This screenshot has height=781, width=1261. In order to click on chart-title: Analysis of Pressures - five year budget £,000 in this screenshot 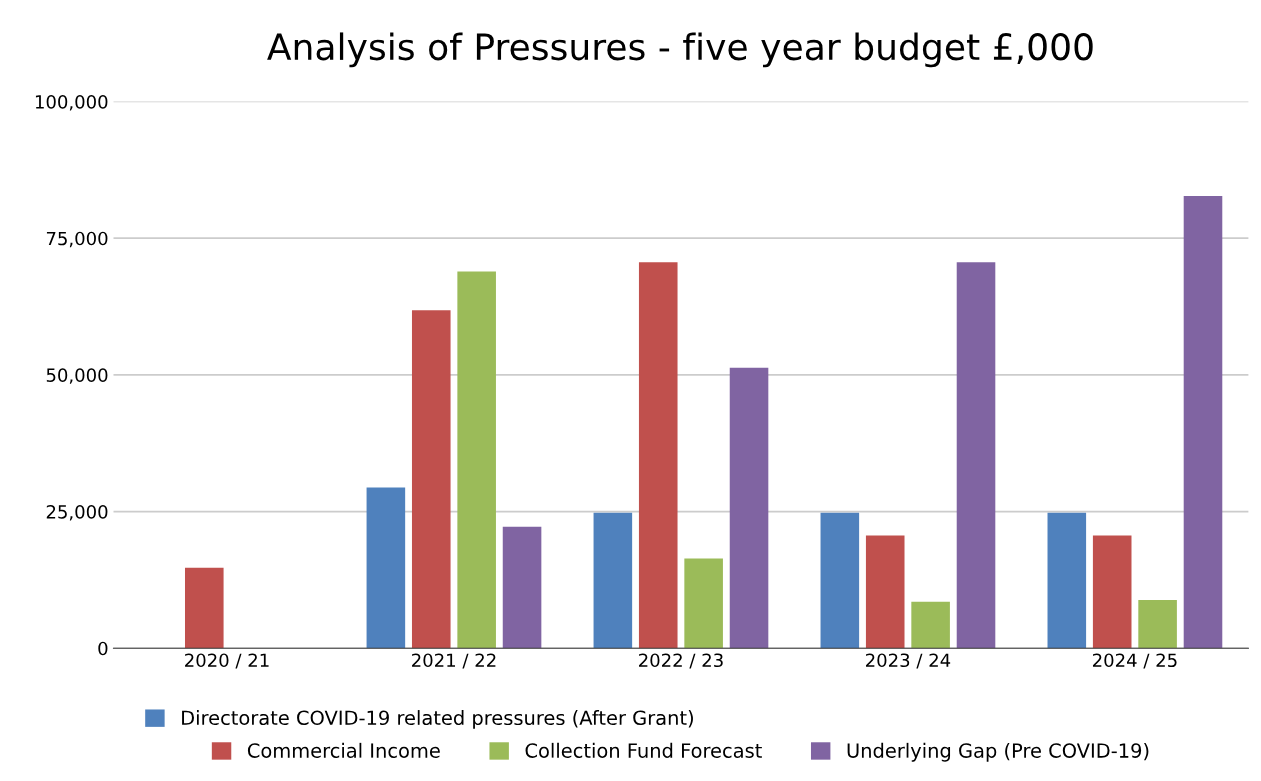, I will do `click(680, 50)`.